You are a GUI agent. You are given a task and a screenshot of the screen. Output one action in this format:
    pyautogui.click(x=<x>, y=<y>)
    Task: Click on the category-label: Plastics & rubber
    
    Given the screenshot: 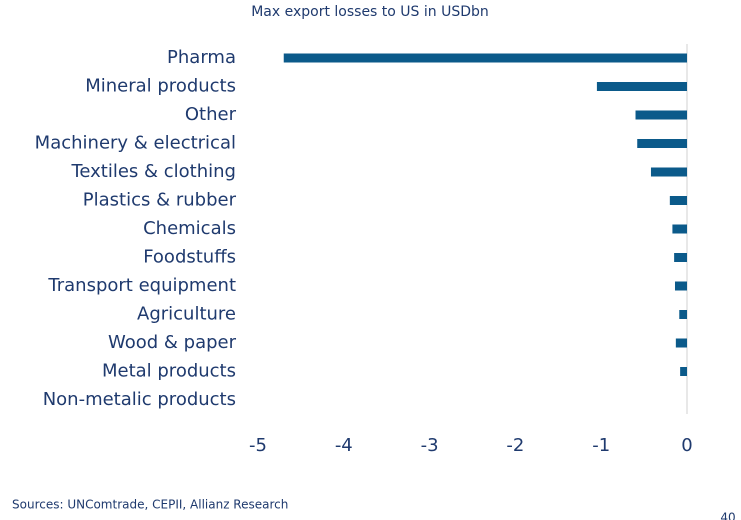 What is the action you would take?
    pyautogui.click(x=160, y=200)
    